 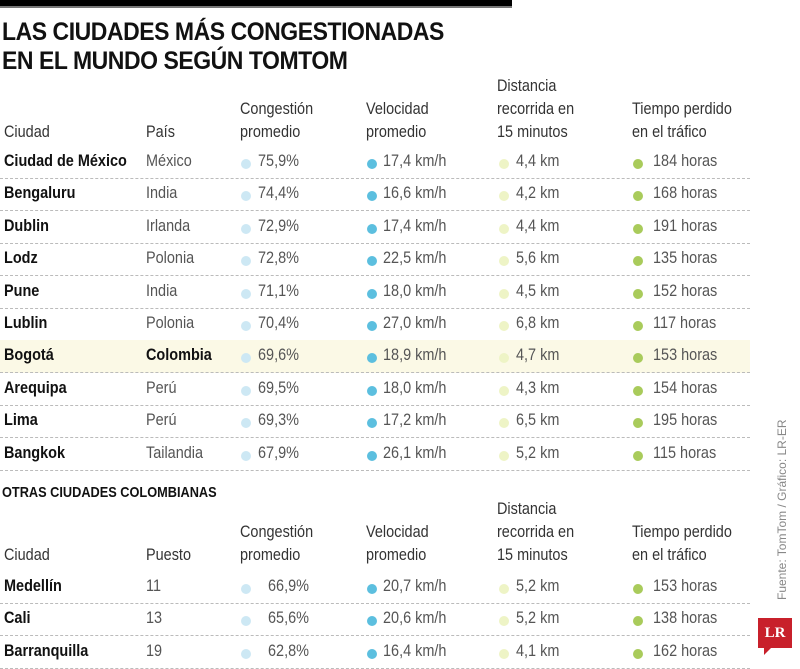 I want to click on time-lost-value: 162 horas, so click(x=685, y=650).